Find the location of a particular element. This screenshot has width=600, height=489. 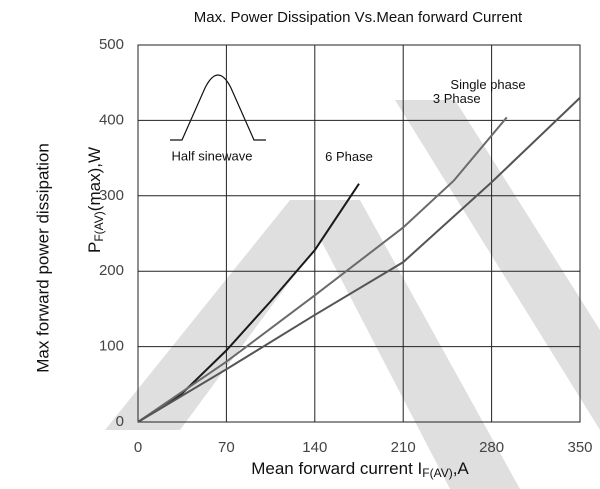

x-label-rest: ,A is located at coordinates (461, 468).